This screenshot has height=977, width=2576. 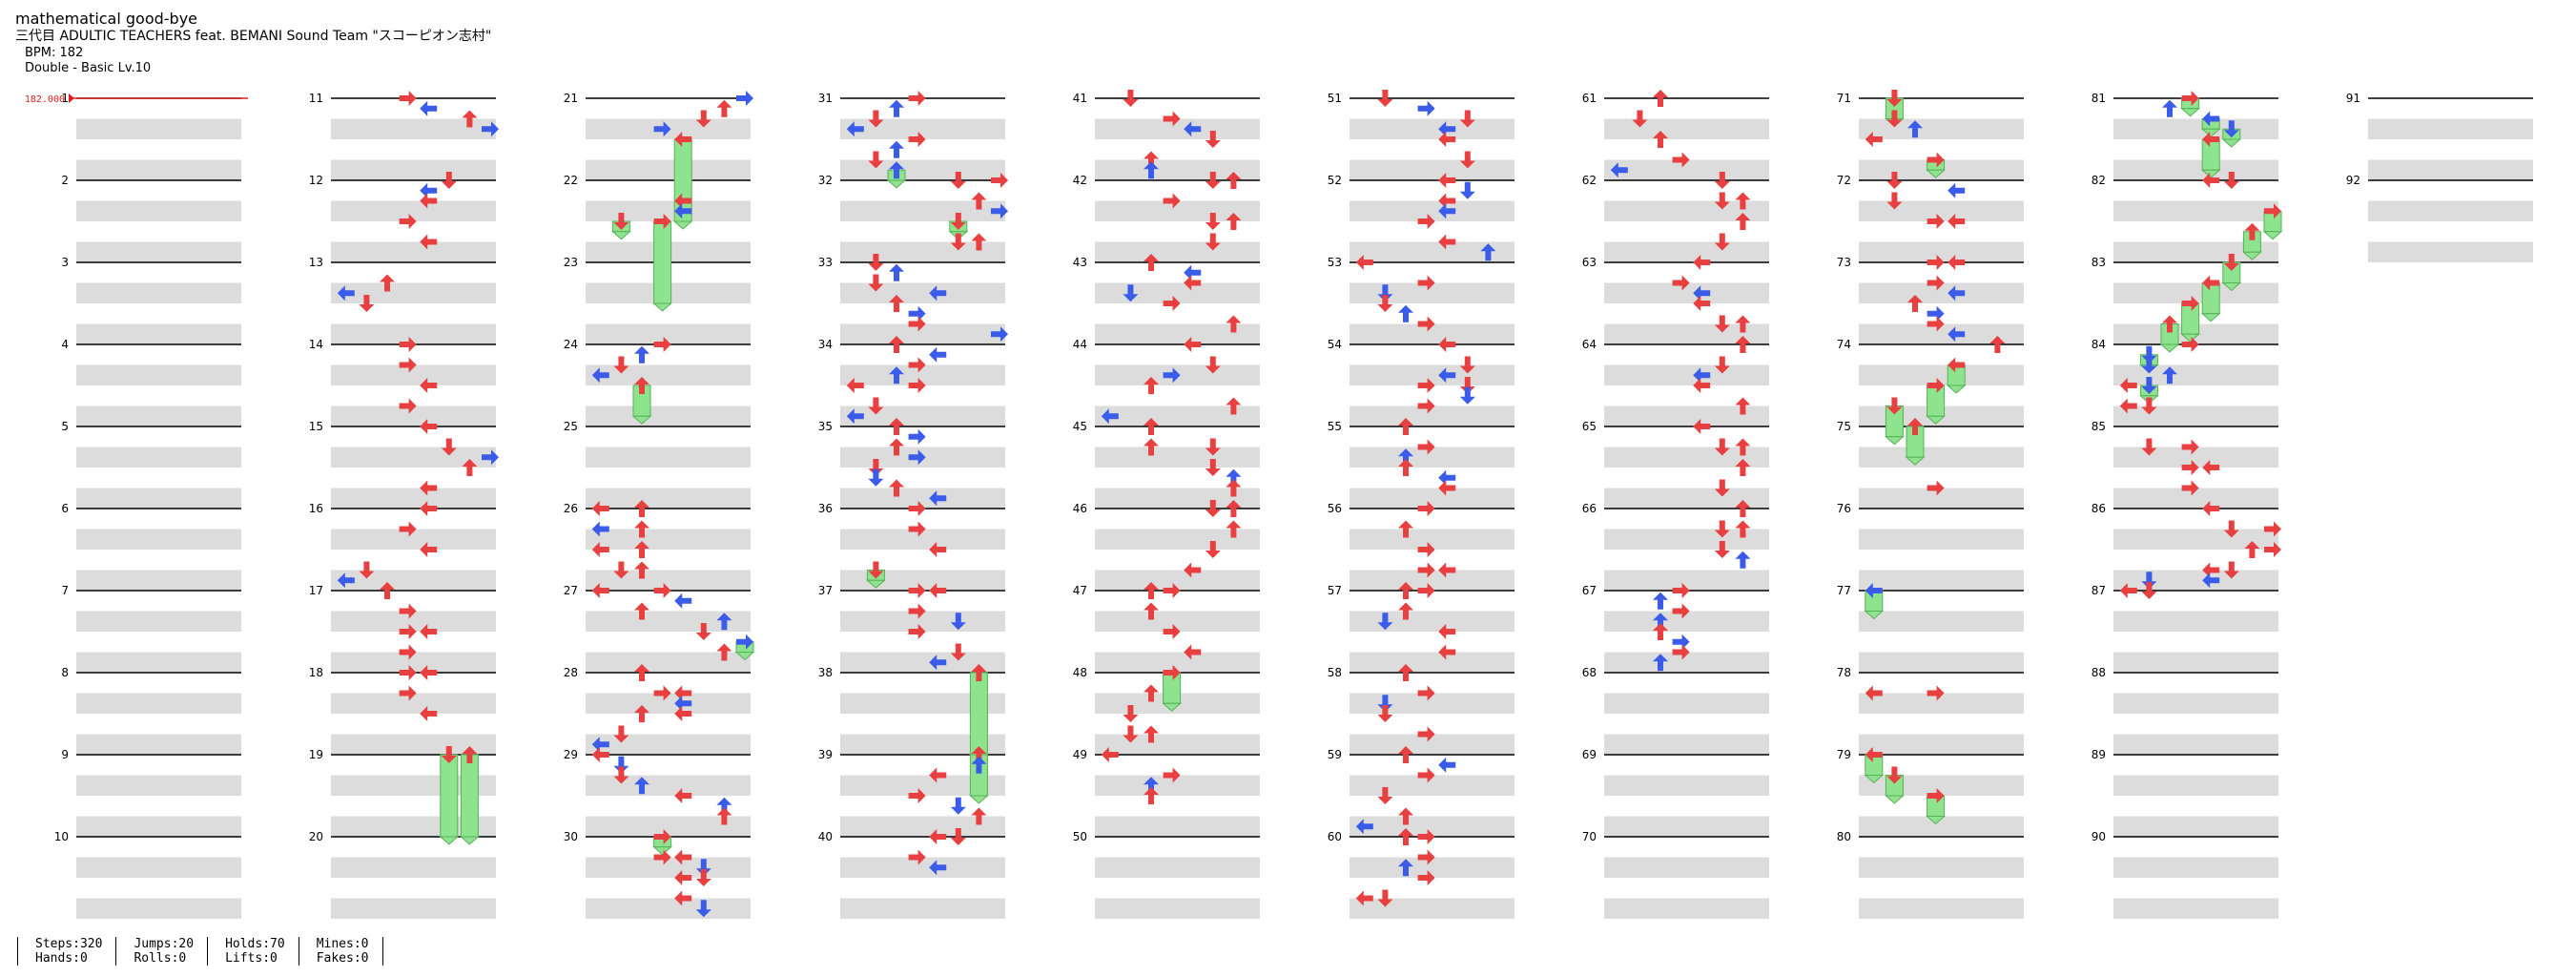 What do you see at coordinates (825, 591) in the screenshot?
I see `measure-number: 37` at bounding box center [825, 591].